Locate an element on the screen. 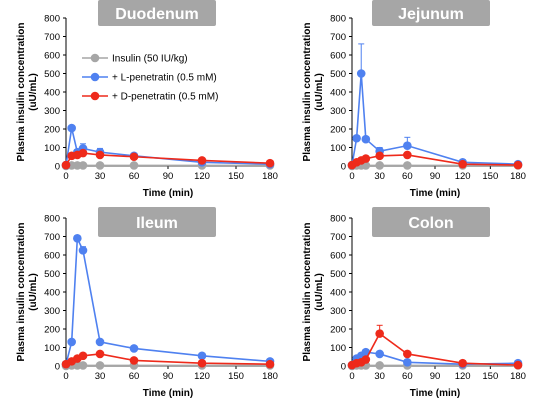 Image resolution: width=545 pixels, height=410 pixels. y-tick-label: 400 is located at coordinates (52, 293).